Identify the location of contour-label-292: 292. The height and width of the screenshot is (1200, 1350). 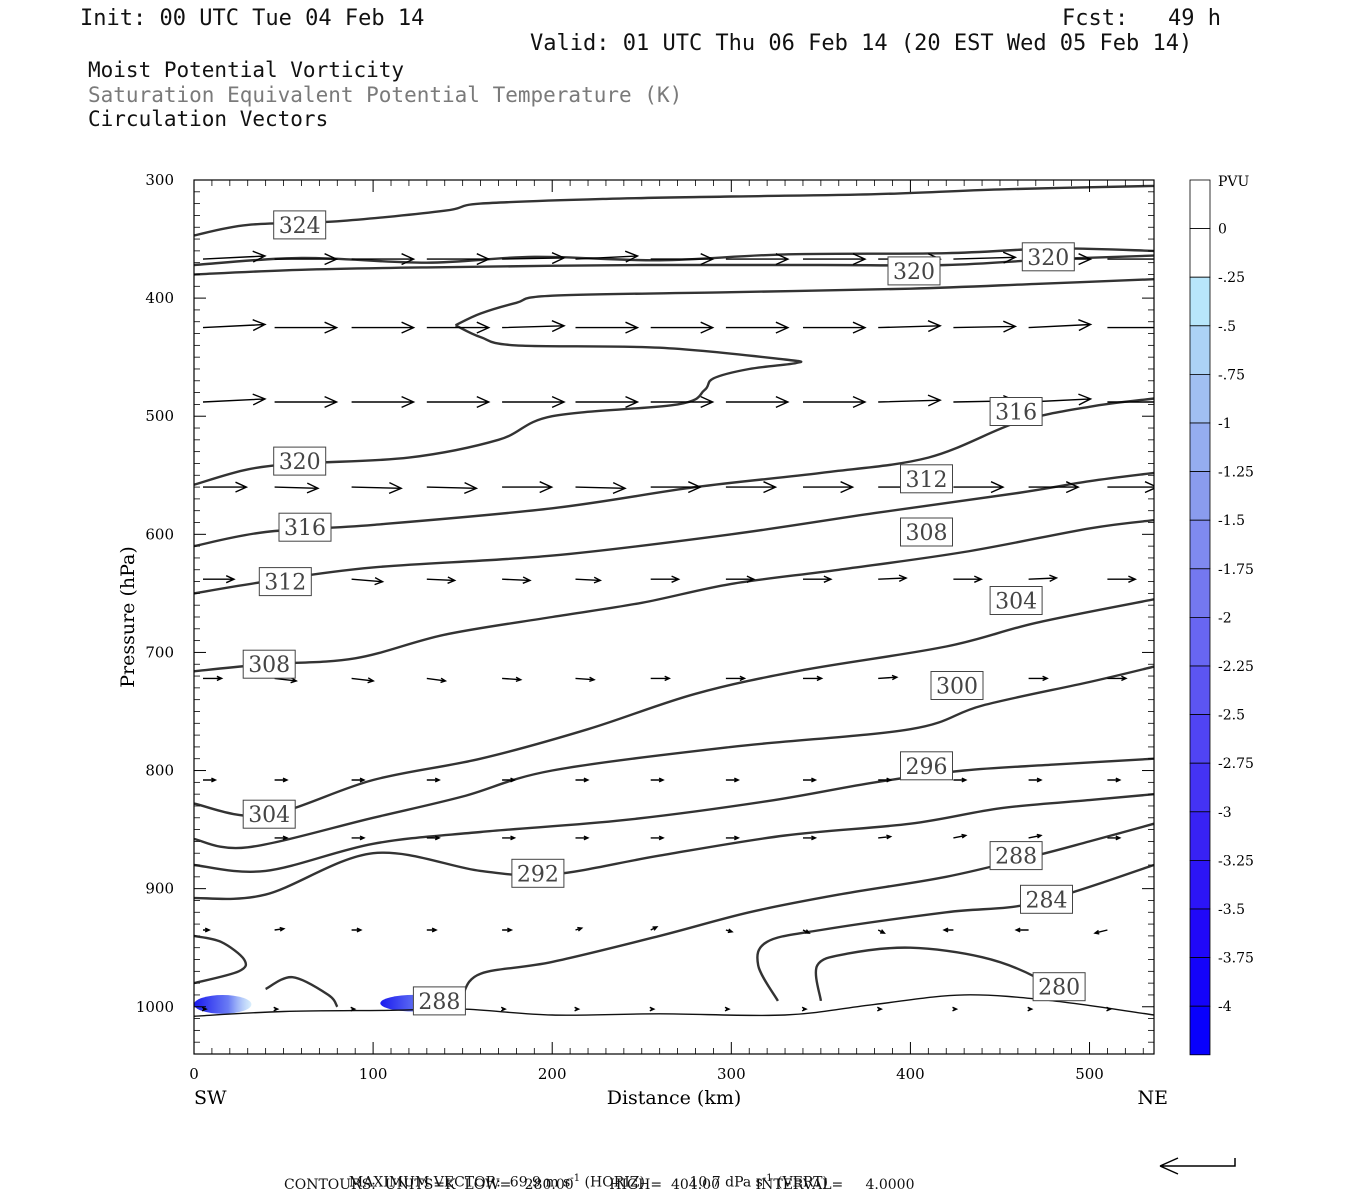
(538, 873).